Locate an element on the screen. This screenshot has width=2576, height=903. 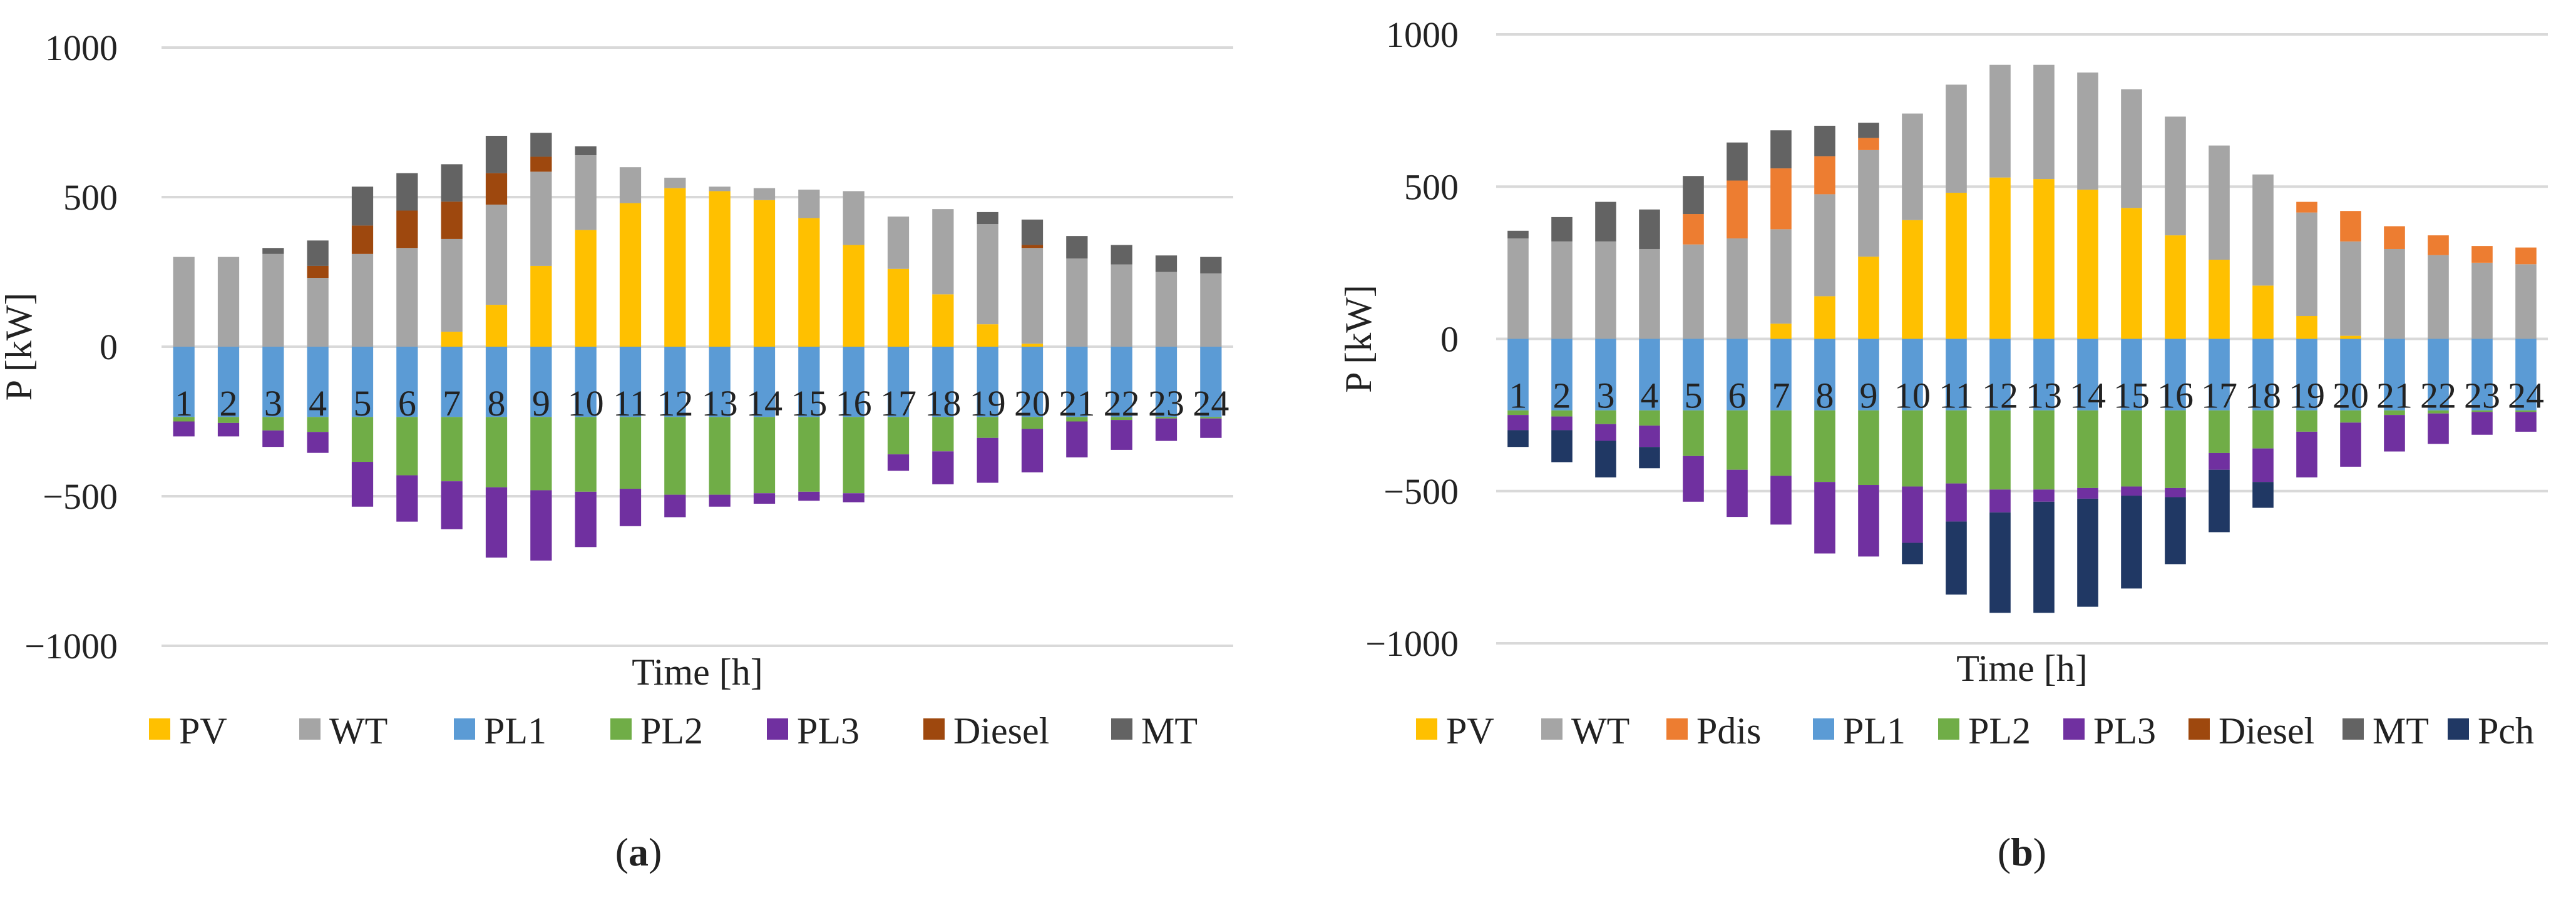
x-tick-label: 2 is located at coordinates (1562, 395).